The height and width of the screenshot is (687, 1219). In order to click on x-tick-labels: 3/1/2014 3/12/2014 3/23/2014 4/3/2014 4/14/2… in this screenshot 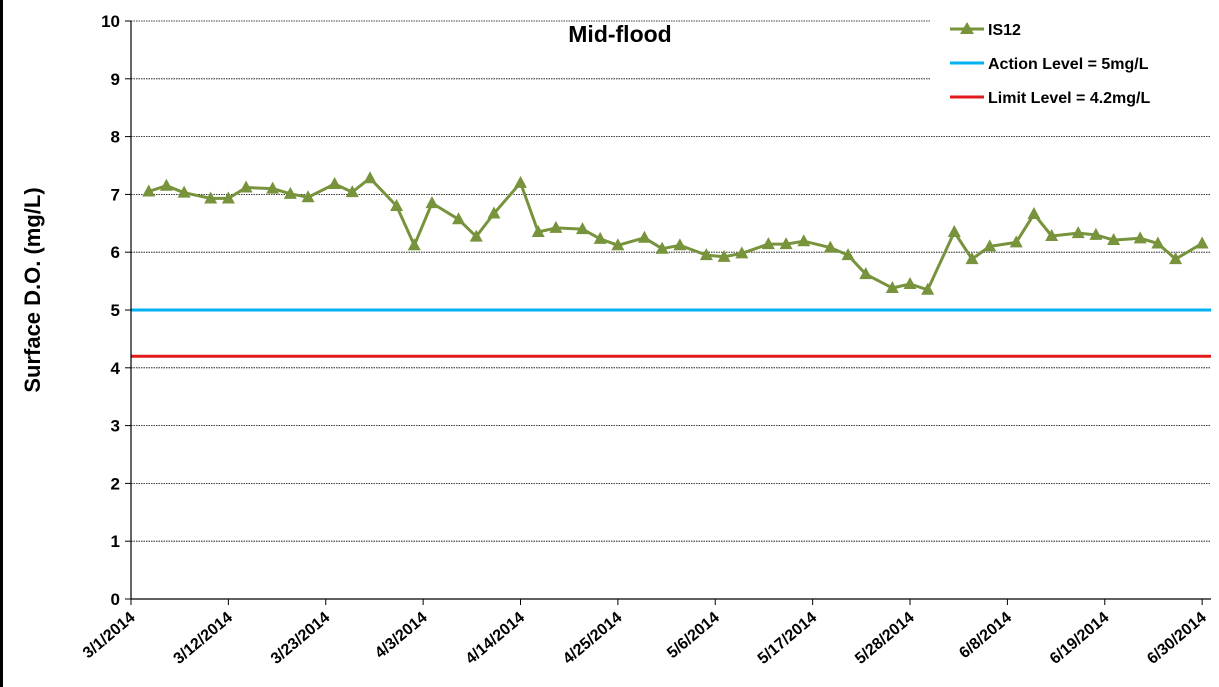, I will do `click(645, 638)`.